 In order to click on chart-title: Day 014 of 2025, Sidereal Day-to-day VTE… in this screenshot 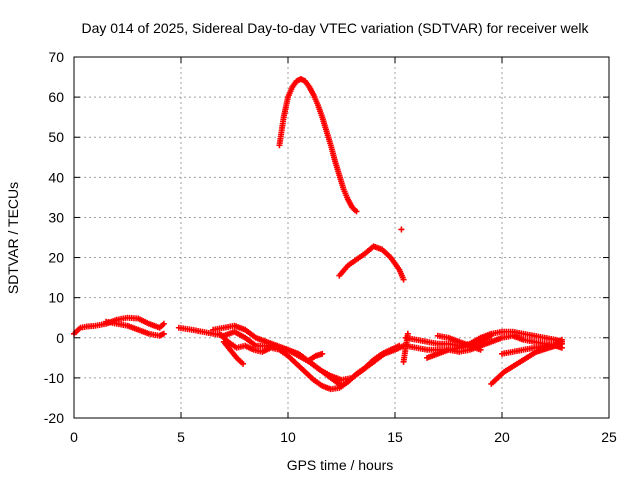, I will do `click(335, 28)`.